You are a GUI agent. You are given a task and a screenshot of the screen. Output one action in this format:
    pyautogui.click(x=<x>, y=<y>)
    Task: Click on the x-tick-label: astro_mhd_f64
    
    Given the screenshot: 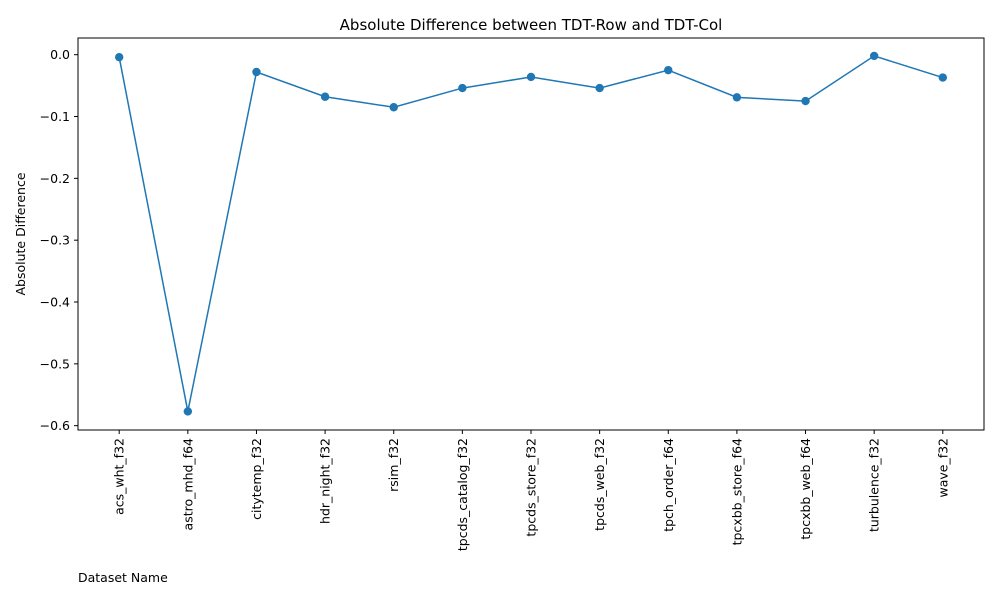 What is the action you would take?
    pyautogui.click(x=187, y=484)
    